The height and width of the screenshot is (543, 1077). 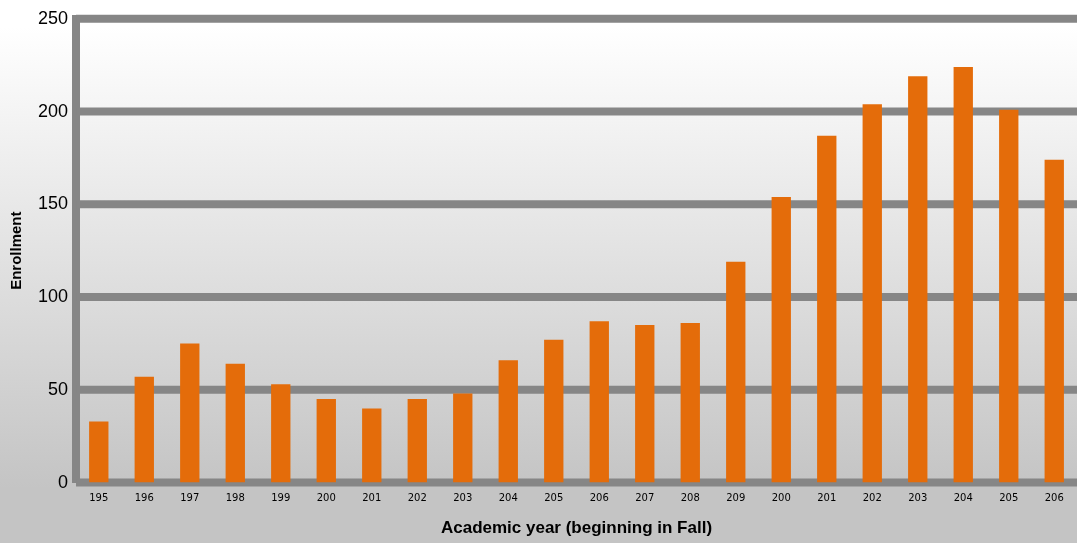 What do you see at coordinates (53, 17) in the screenshot?
I see `y-tick-label: 250` at bounding box center [53, 17].